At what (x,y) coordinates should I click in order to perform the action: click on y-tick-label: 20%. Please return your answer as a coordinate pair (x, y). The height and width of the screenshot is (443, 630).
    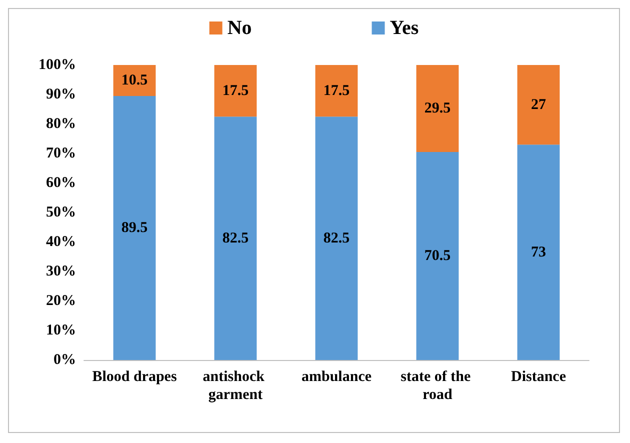
    Looking at the image, I should click on (61, 301).